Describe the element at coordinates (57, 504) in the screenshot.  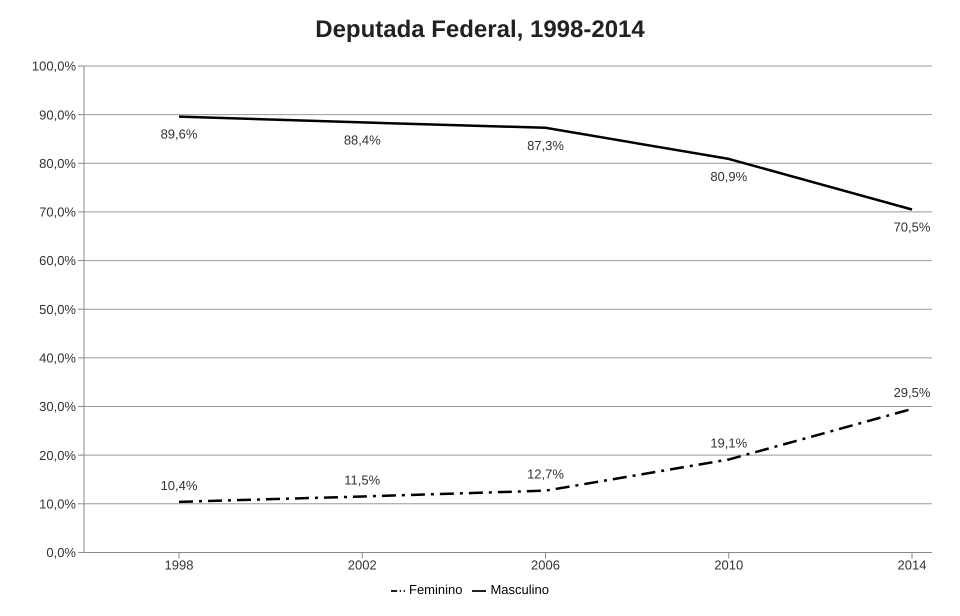
I see `y-tick-label: 10,0%` at that location.